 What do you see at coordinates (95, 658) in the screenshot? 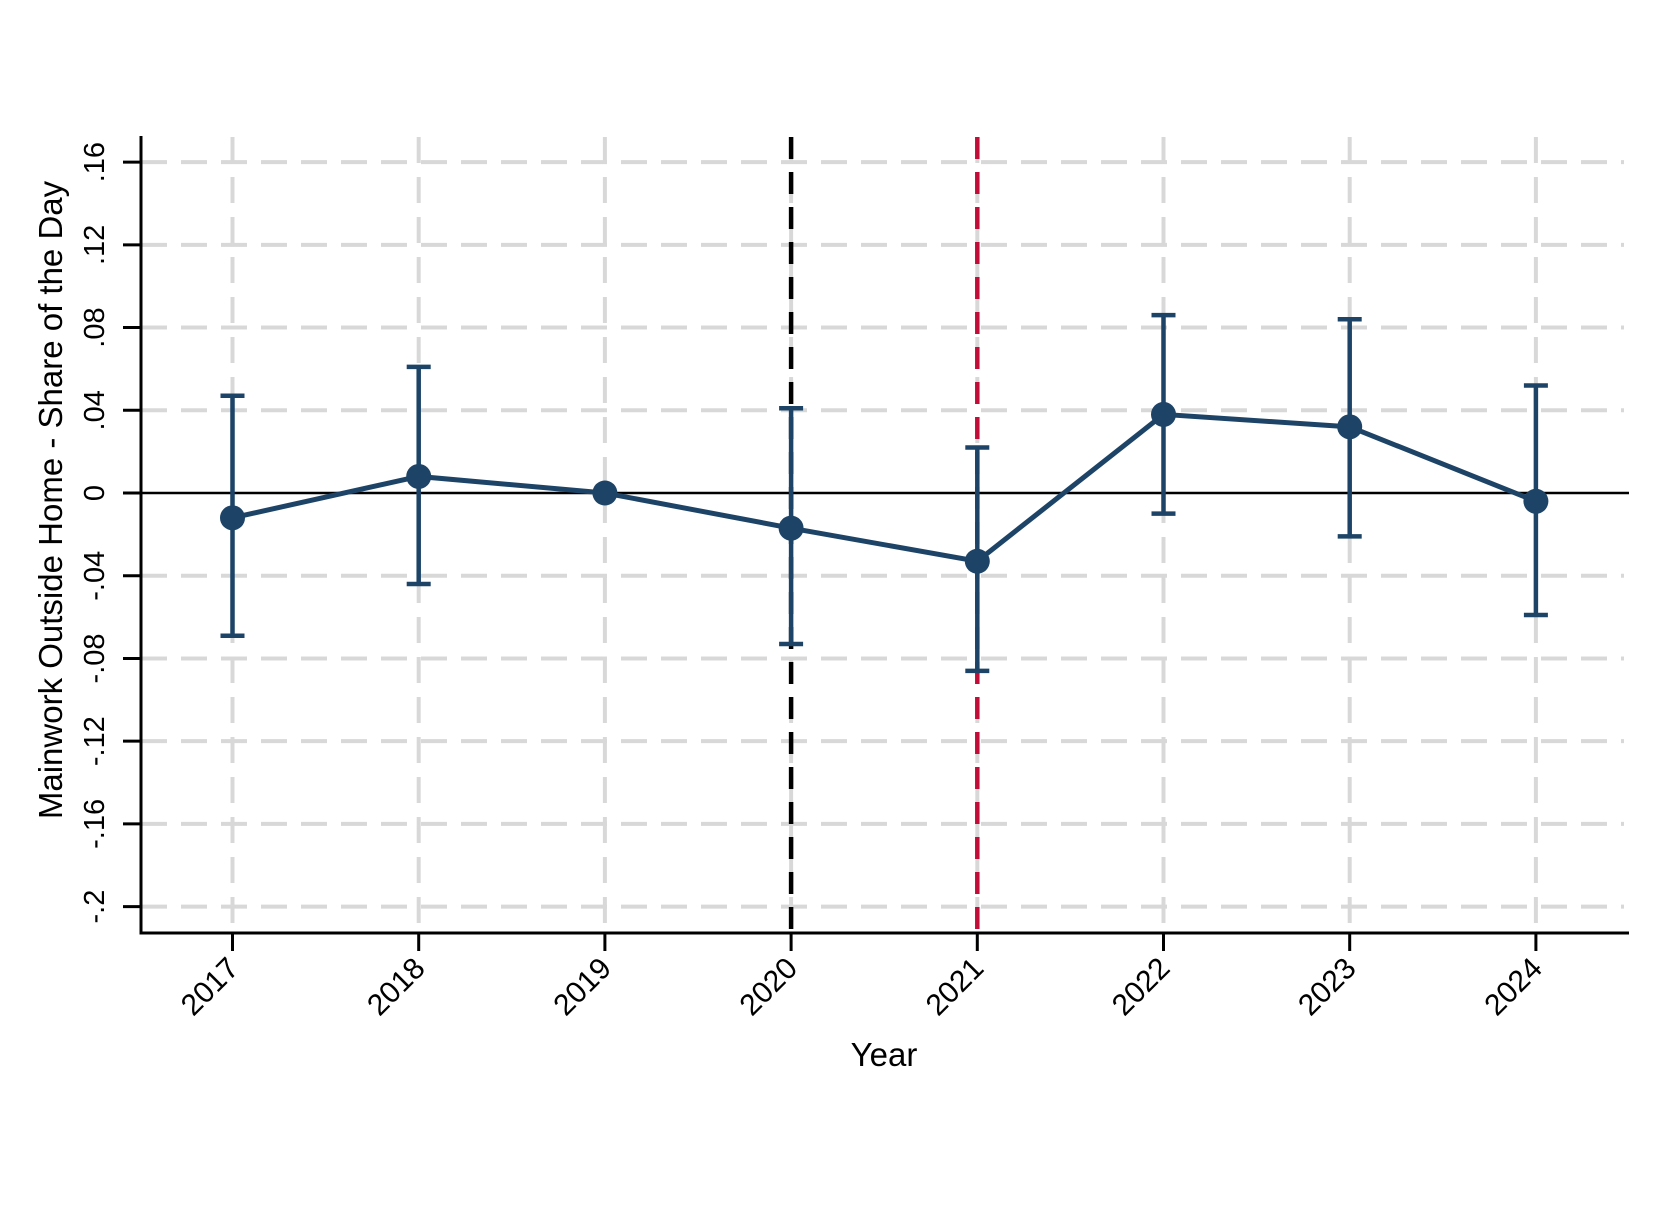
I see `y-tick-label: -.08` at bounding box center [95, 658].